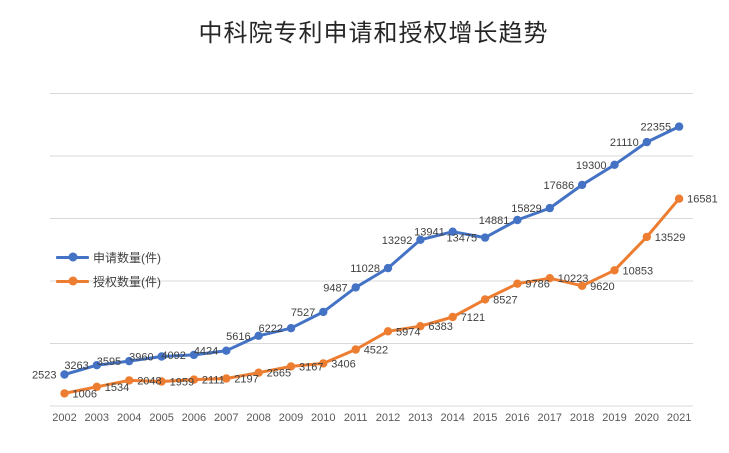  I want to click on legend-line-marker-grants, so click(72, 281).